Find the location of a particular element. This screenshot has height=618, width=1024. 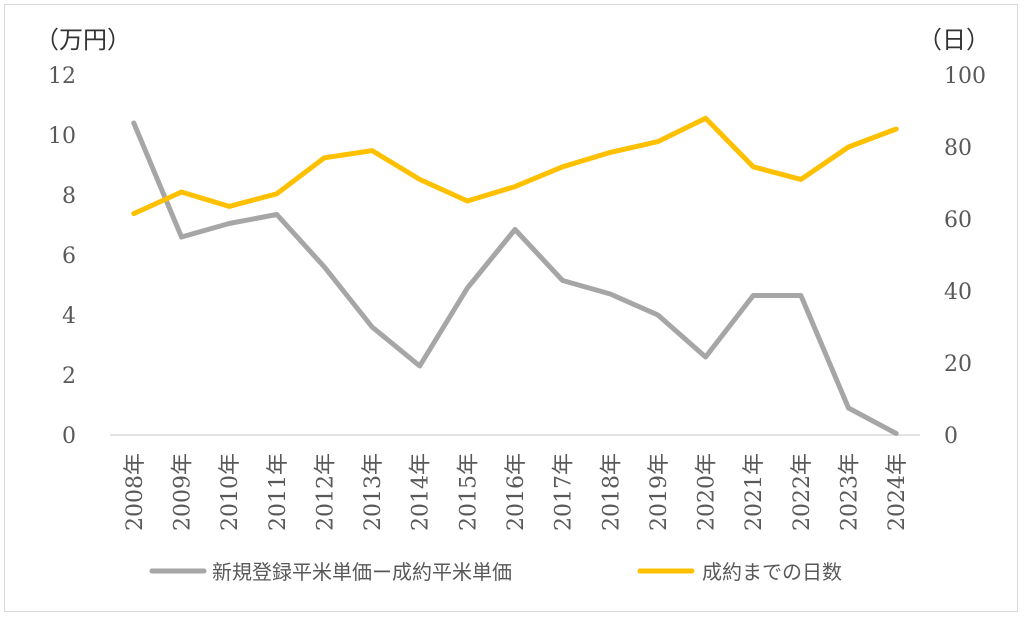

x-tick-label: 2009年 is located at coordinates (182, 492).